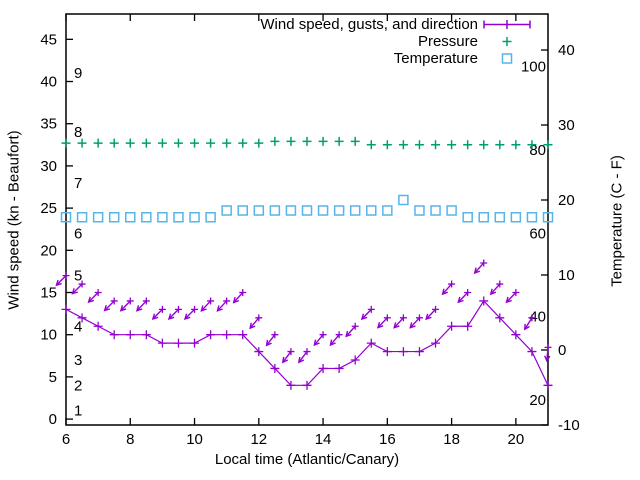 The image size is (640, 480). What do you see at coordinates (566, 125) in the screenshot?
I see `y-right-tick-label: 30` at bounding box center [566, 125].